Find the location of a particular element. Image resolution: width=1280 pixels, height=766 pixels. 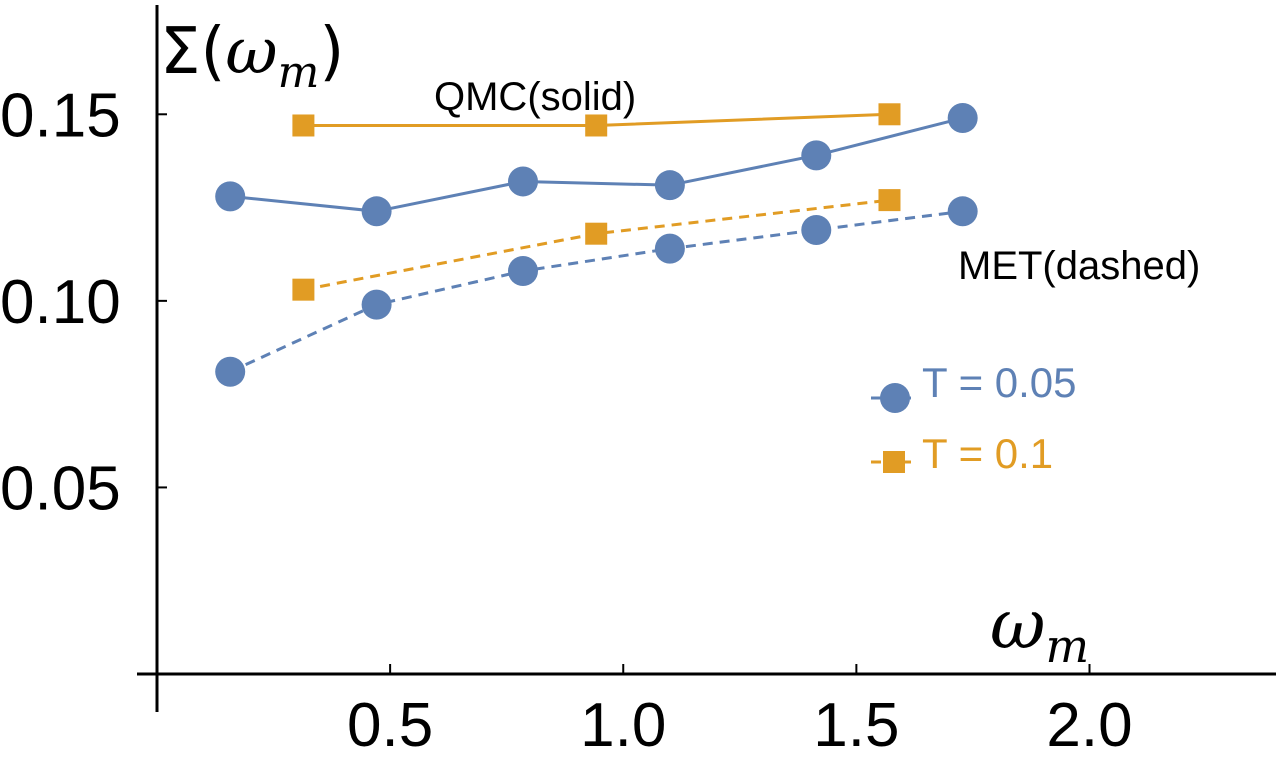

legend-item-t01: T = 0.1 is located at coordinates (962, 453).